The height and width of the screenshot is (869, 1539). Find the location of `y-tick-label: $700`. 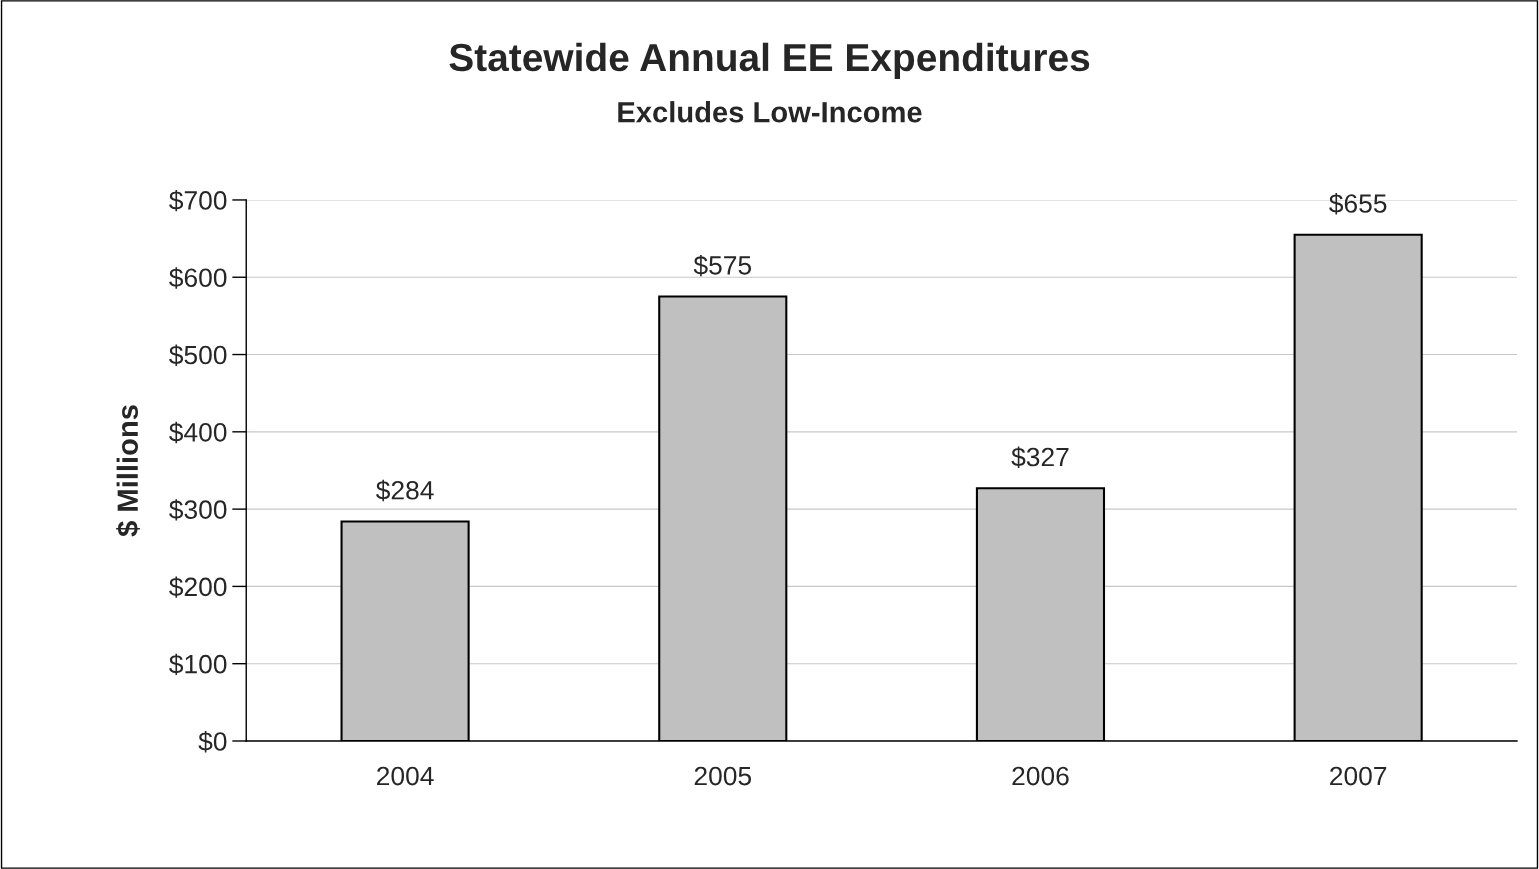

y-tick-label: $700 is located at coordinates (198, 200).